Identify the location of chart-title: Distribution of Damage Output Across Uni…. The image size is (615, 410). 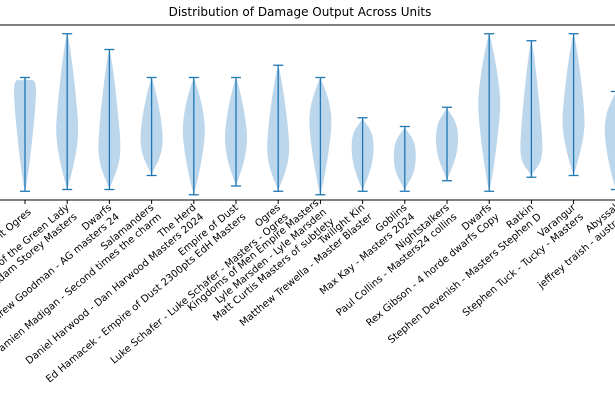
(300, 12).